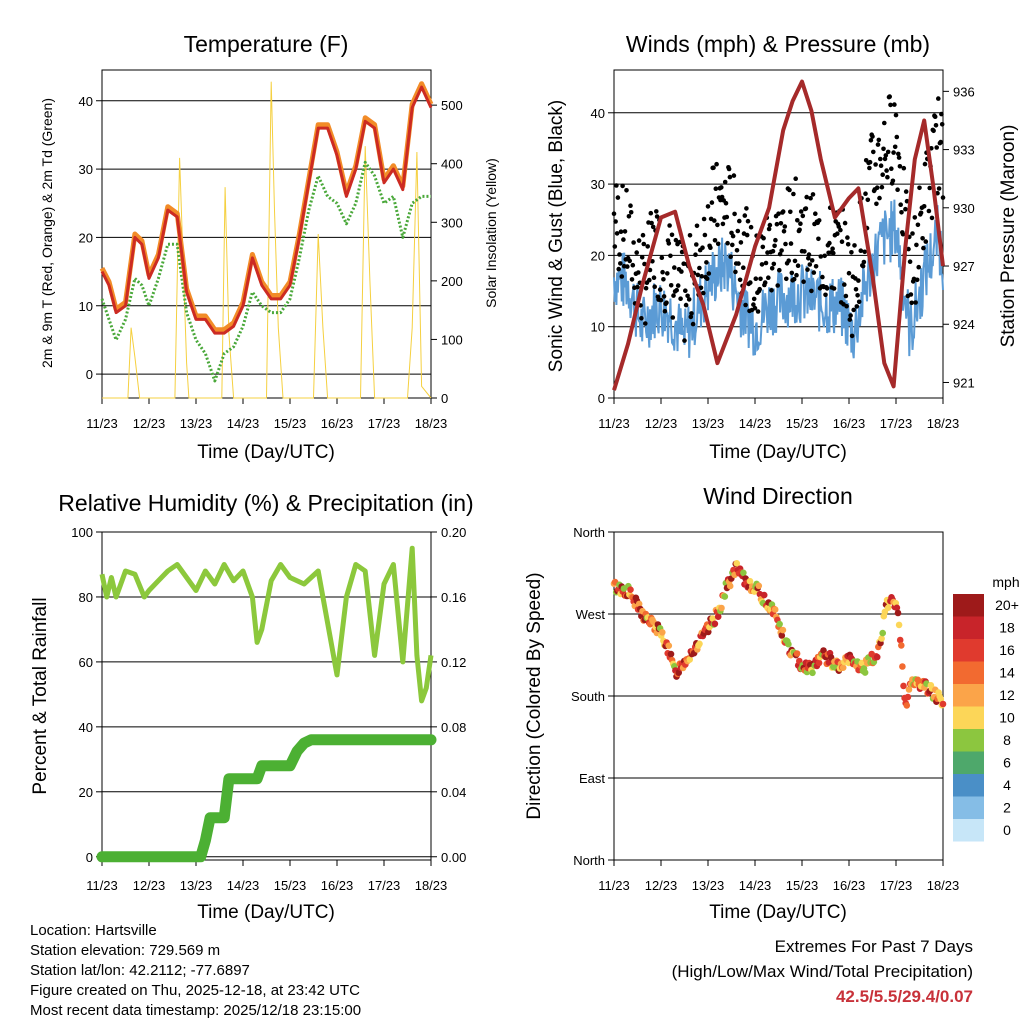 The height and width of the screenshot is (1024, 1024). What do you see at coordinates (452, 339) in the screenshot?
I see `y-right-tick-label: 100` at bounding box center [452, 339].